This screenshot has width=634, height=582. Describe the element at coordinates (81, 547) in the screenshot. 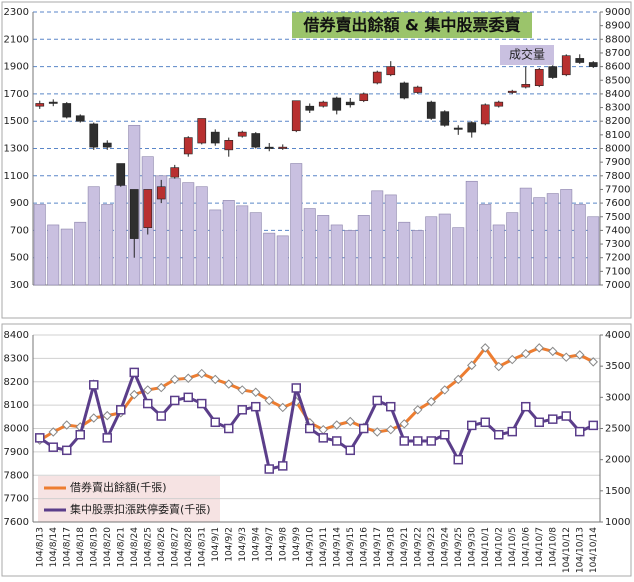

I see `x-tick-label: 104/8/18` at that location.